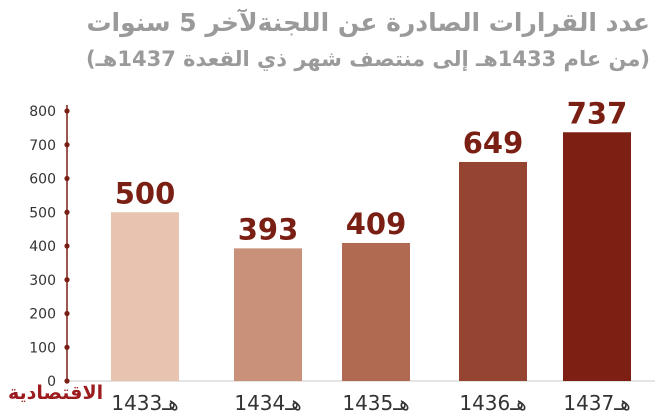  What do you see at coordinates (267, 403) in the screenshot?
I see `x-category-label: 1434هـ` at bounding box center [267, 403].